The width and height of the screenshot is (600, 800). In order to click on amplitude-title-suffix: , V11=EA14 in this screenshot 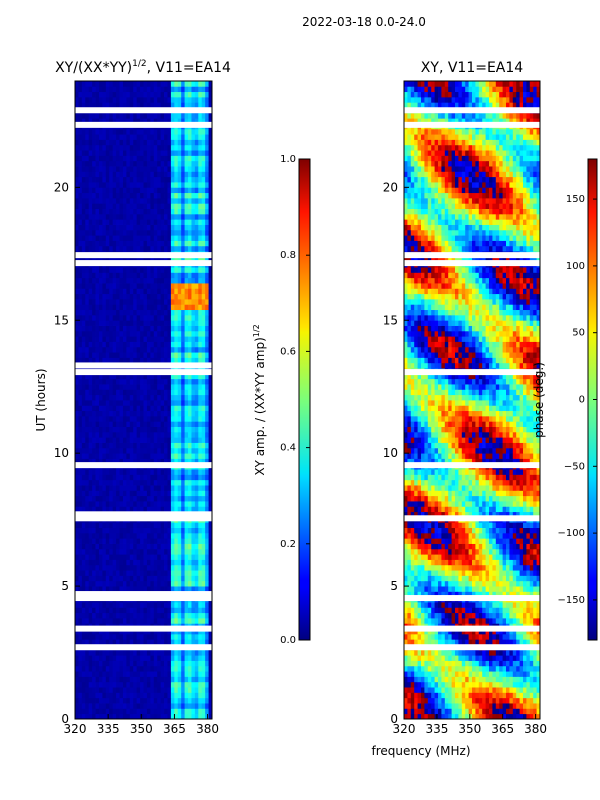, I will do `click(189, 68)`.